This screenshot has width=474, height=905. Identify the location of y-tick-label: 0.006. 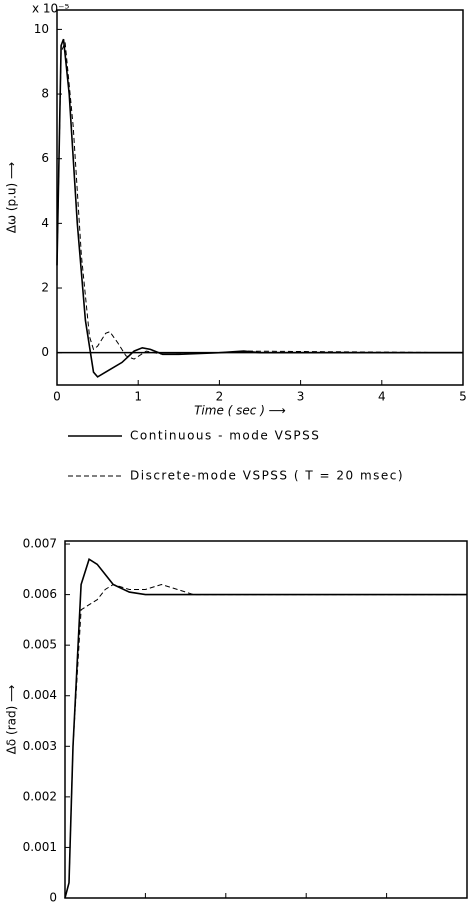
(40, 594).